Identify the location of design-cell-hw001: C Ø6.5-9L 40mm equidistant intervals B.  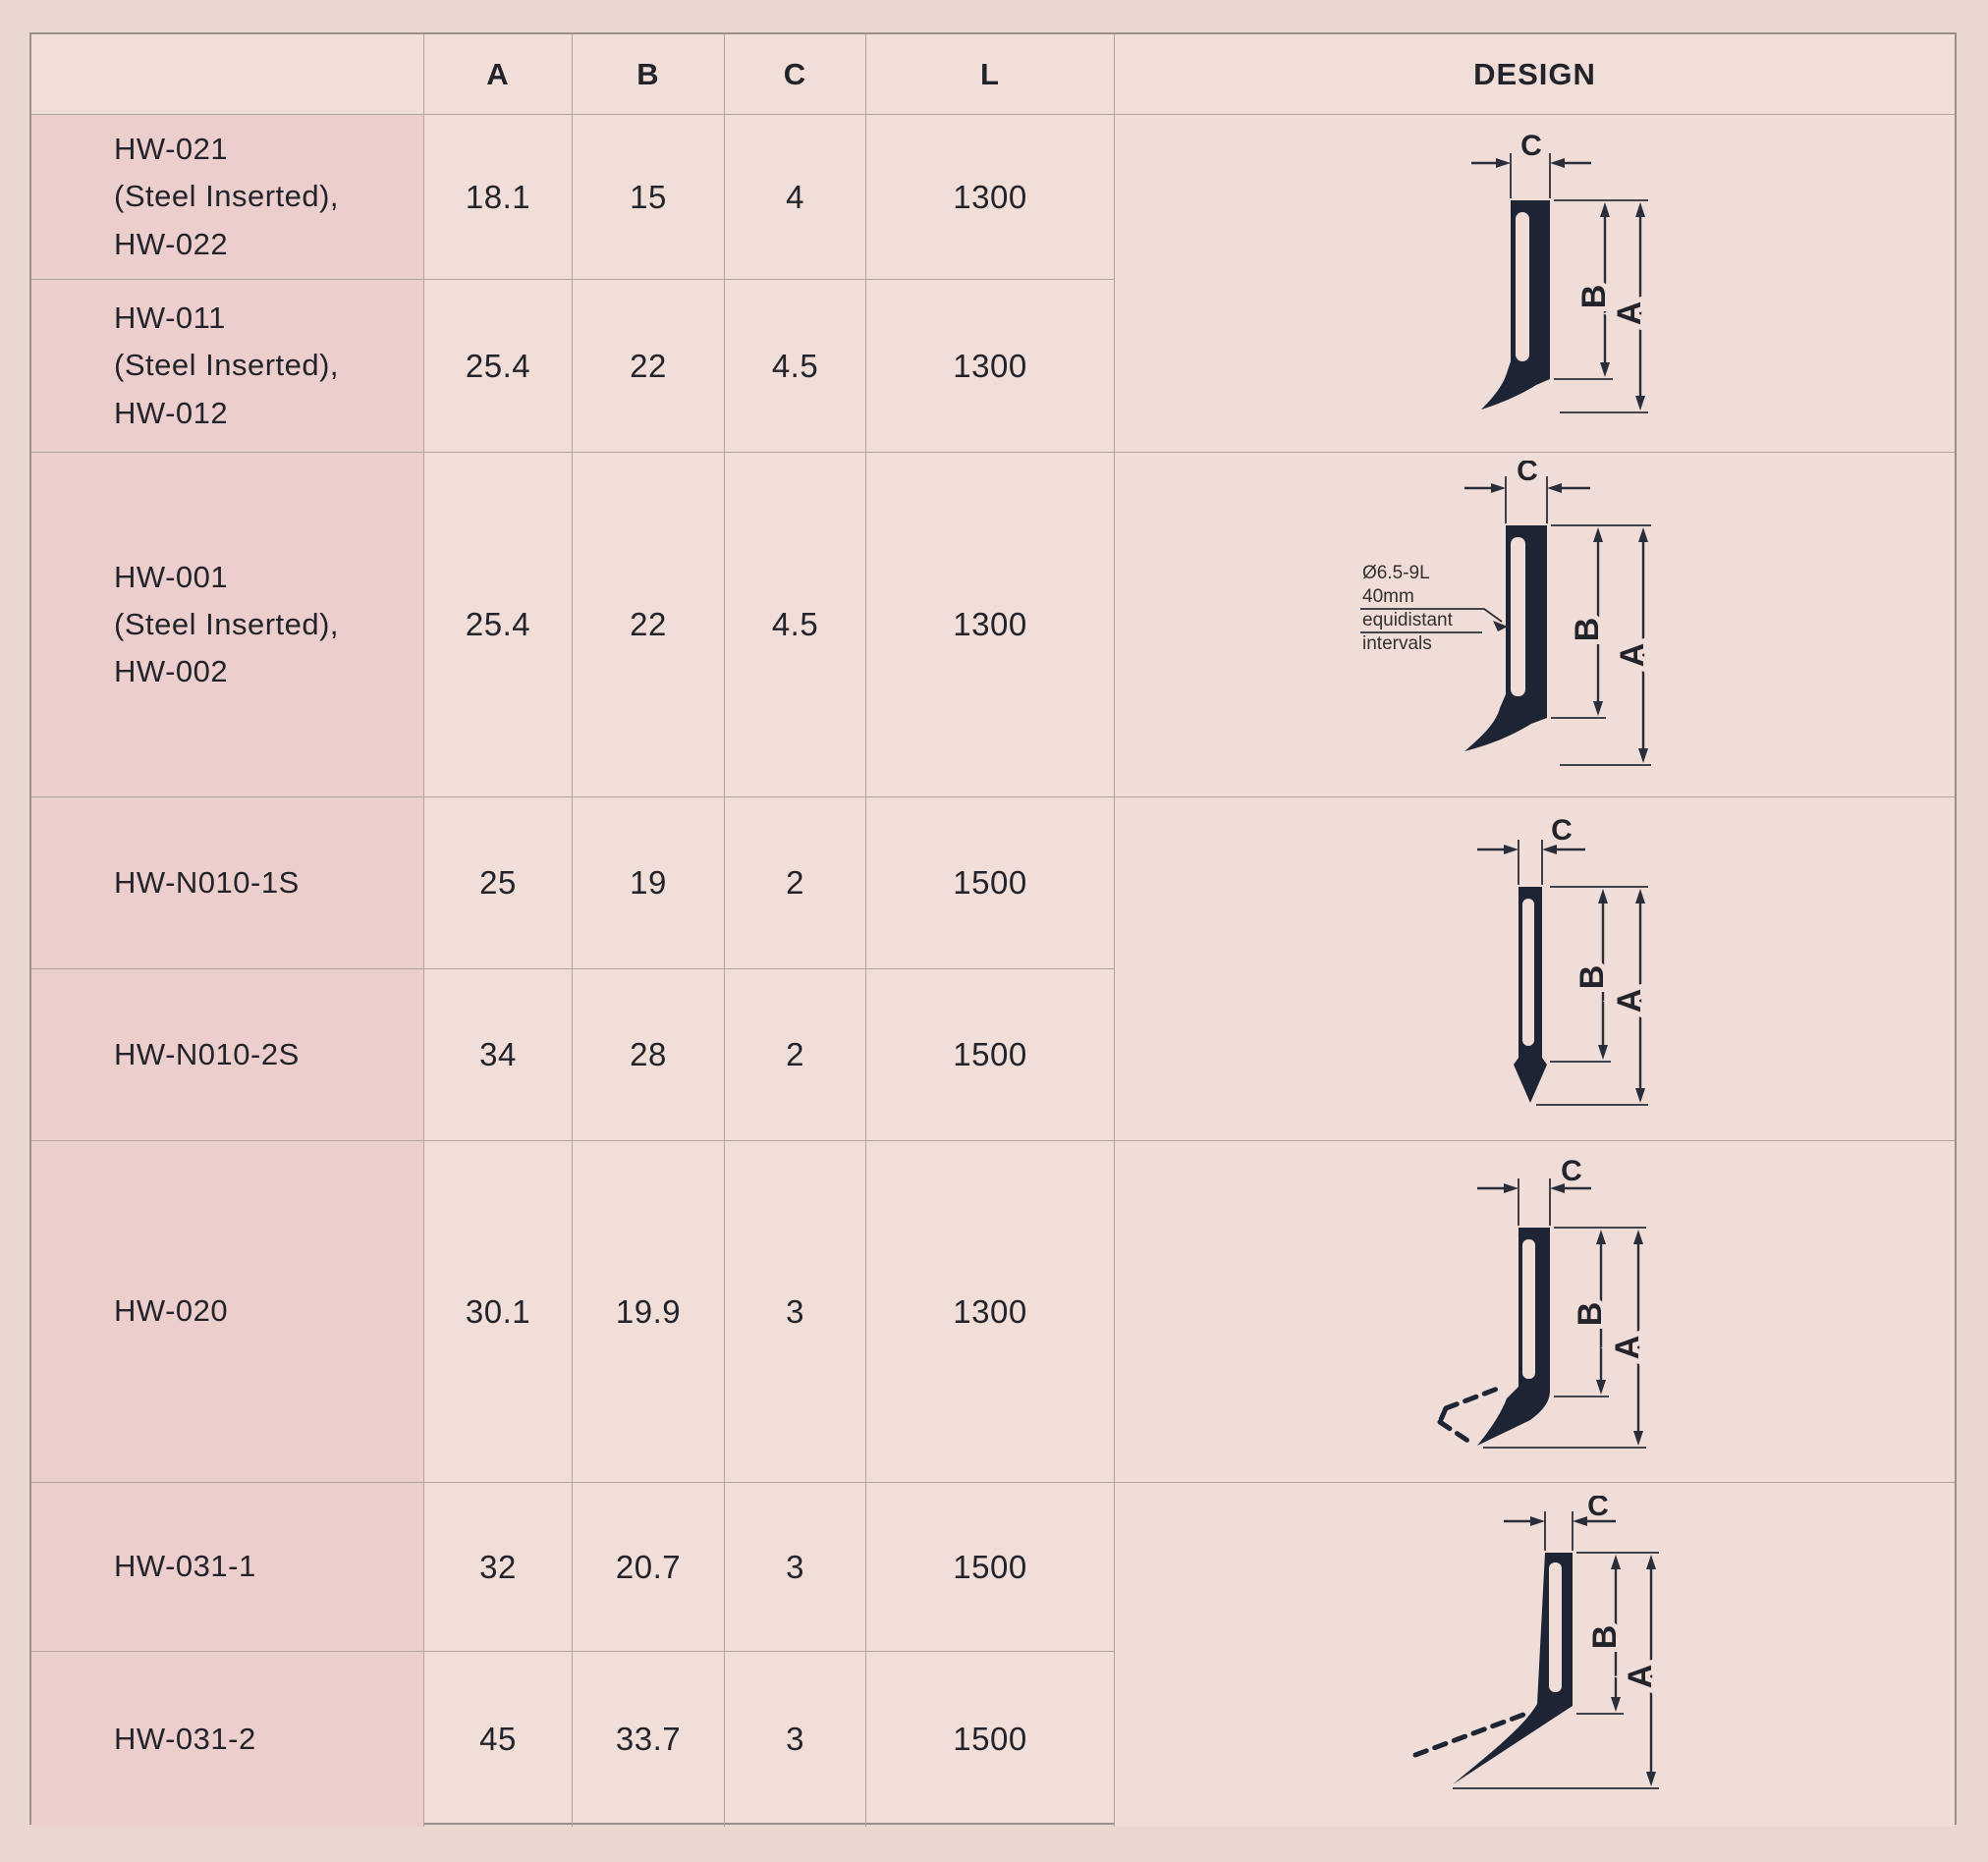
(1535, 625).